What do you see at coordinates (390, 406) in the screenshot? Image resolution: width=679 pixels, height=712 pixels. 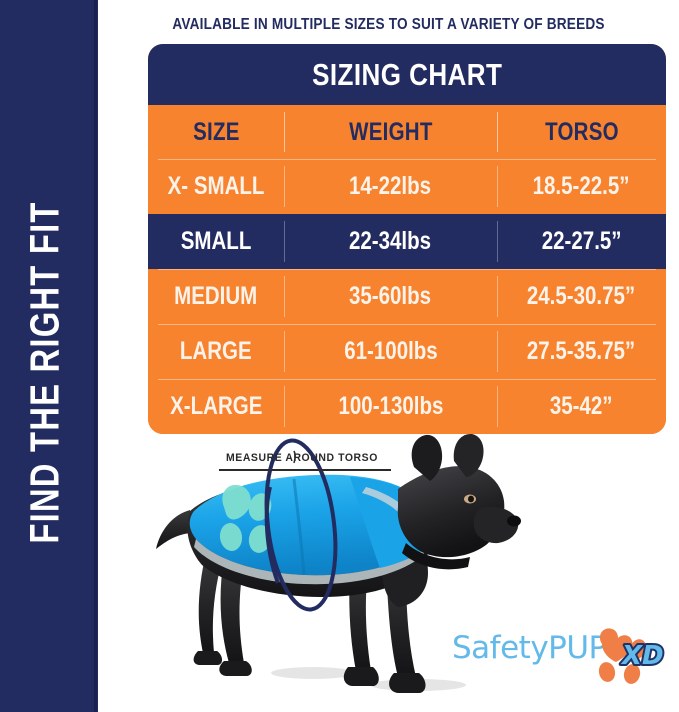 I see `cell-weight: 100-130lbs` at bounding box center [390, 406].